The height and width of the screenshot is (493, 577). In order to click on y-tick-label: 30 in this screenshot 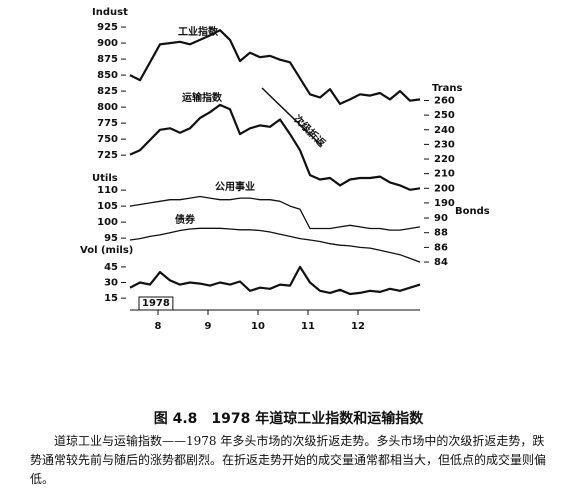, I will do `click(111, 283)`.